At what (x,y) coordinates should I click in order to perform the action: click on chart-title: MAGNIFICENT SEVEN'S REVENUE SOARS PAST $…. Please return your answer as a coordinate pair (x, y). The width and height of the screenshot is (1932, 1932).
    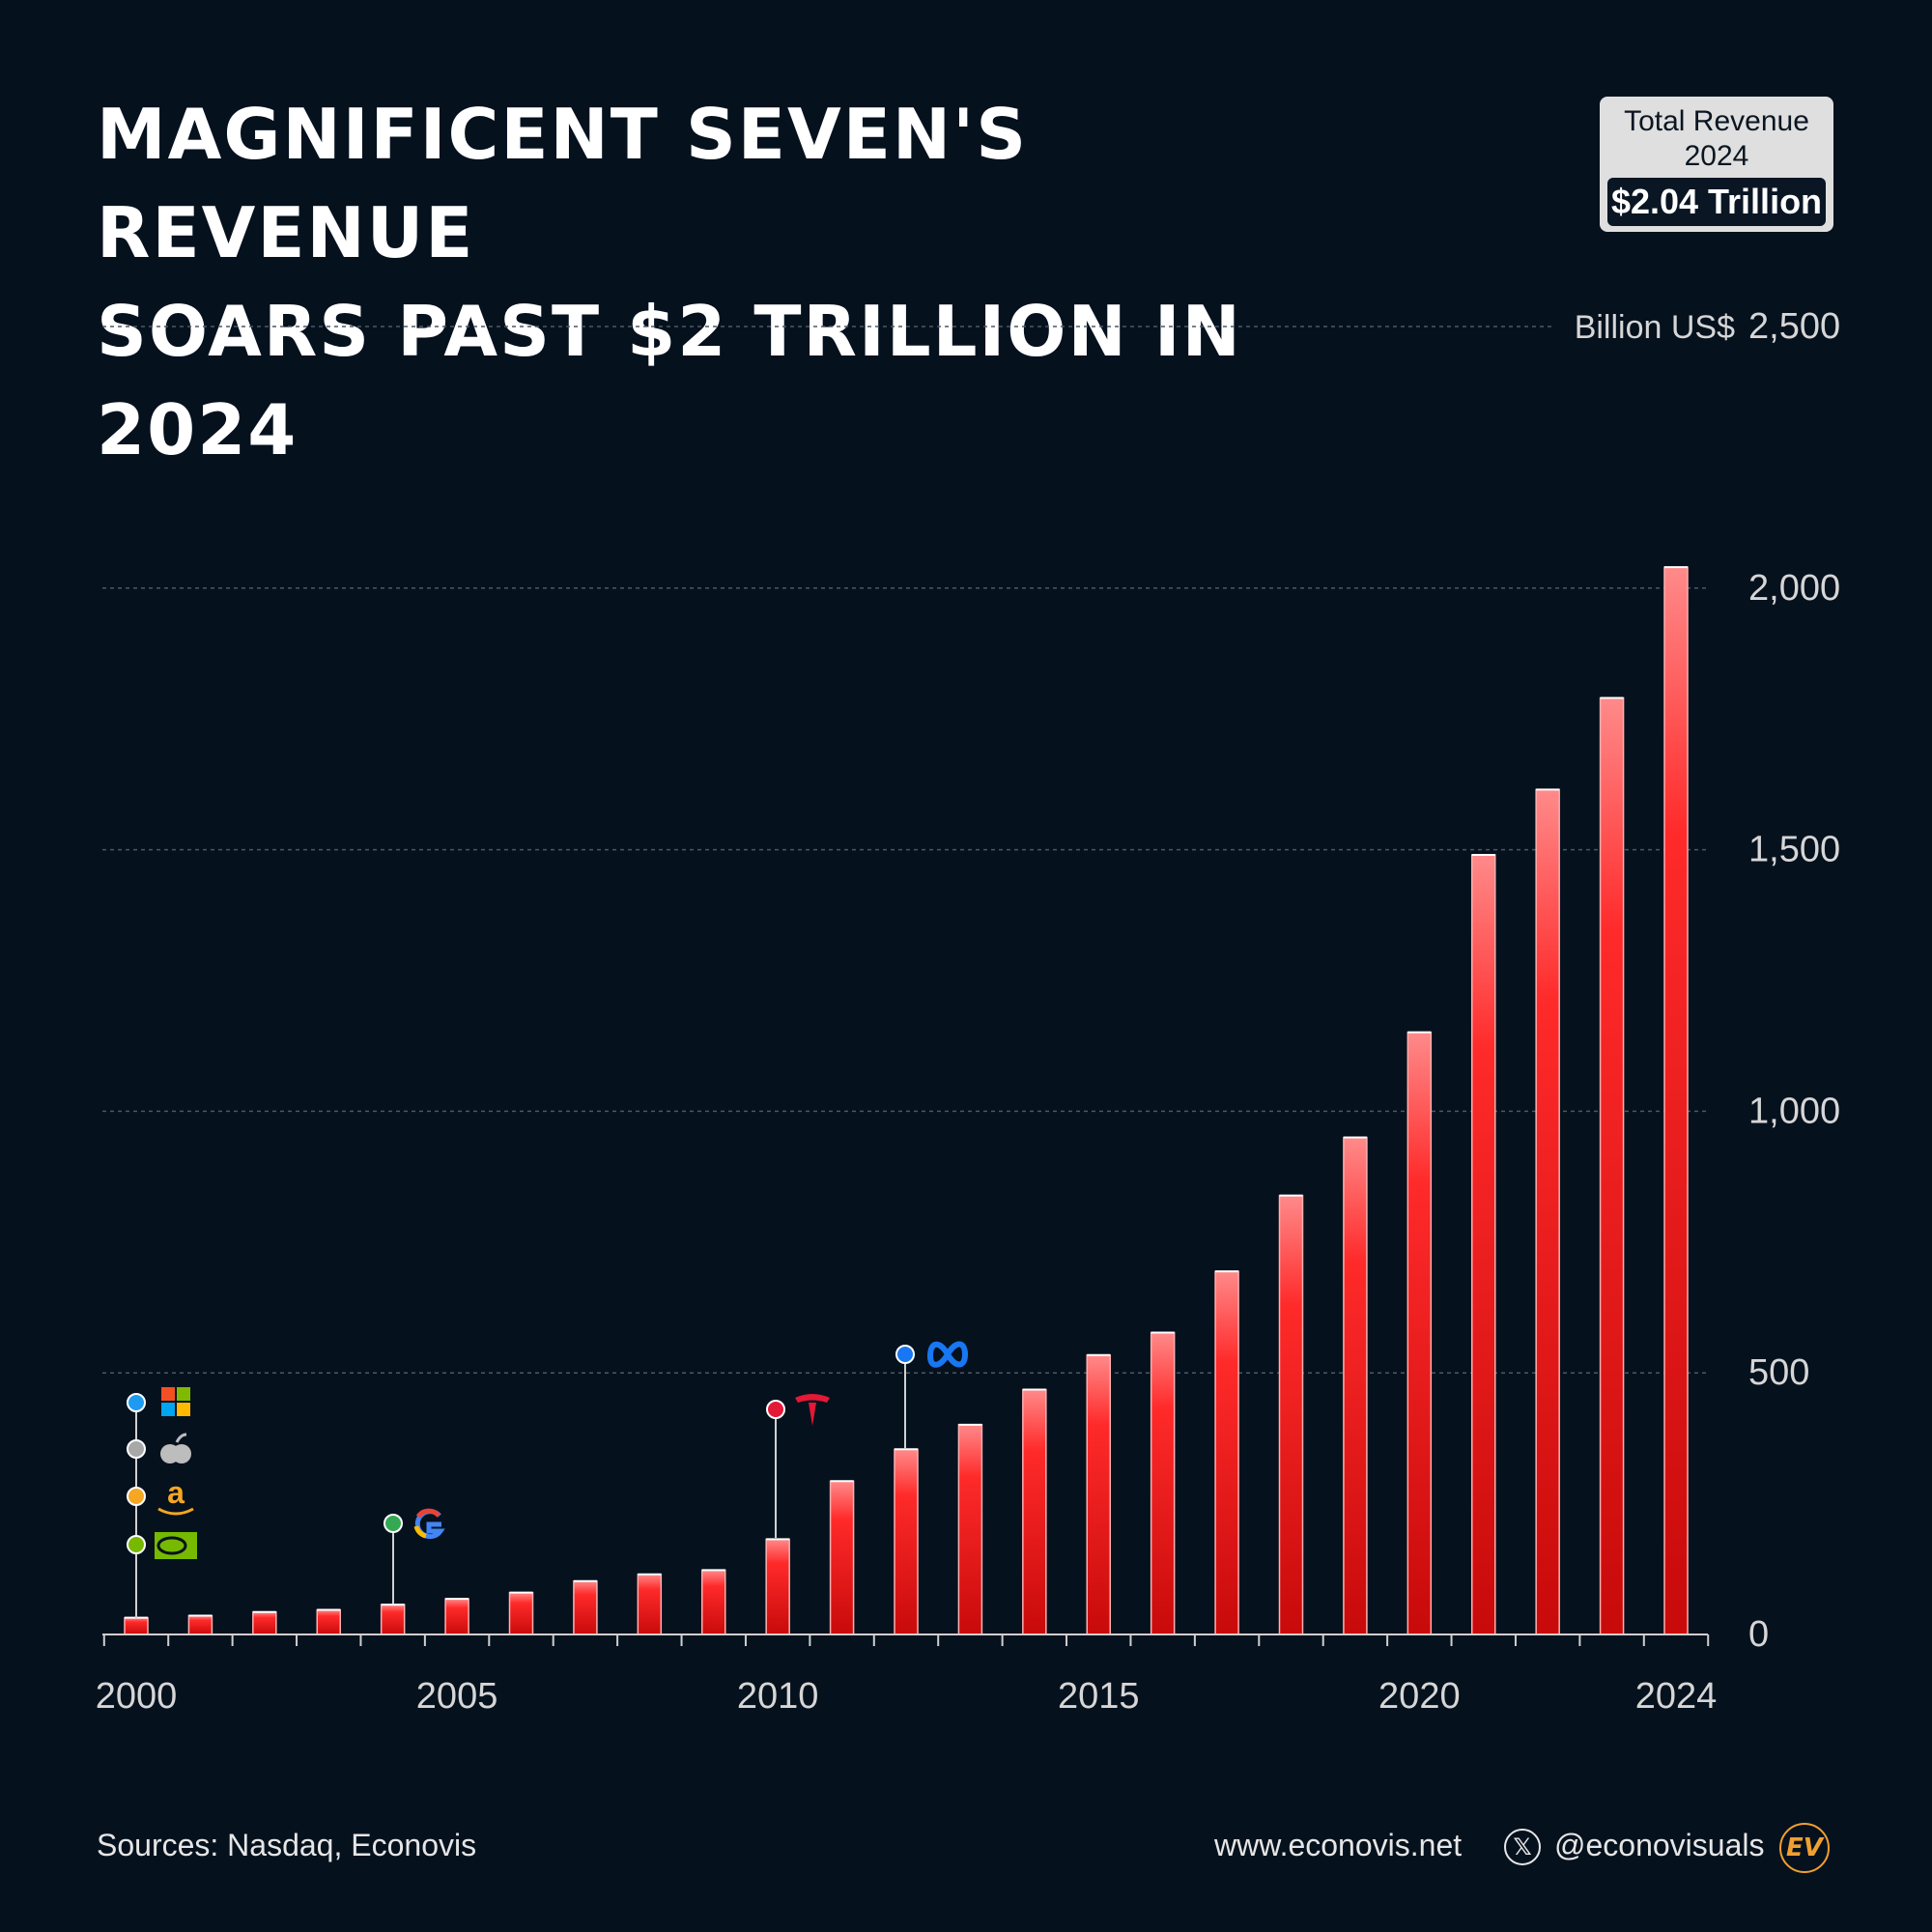
    Looking at the image, I should click on (724, 282).